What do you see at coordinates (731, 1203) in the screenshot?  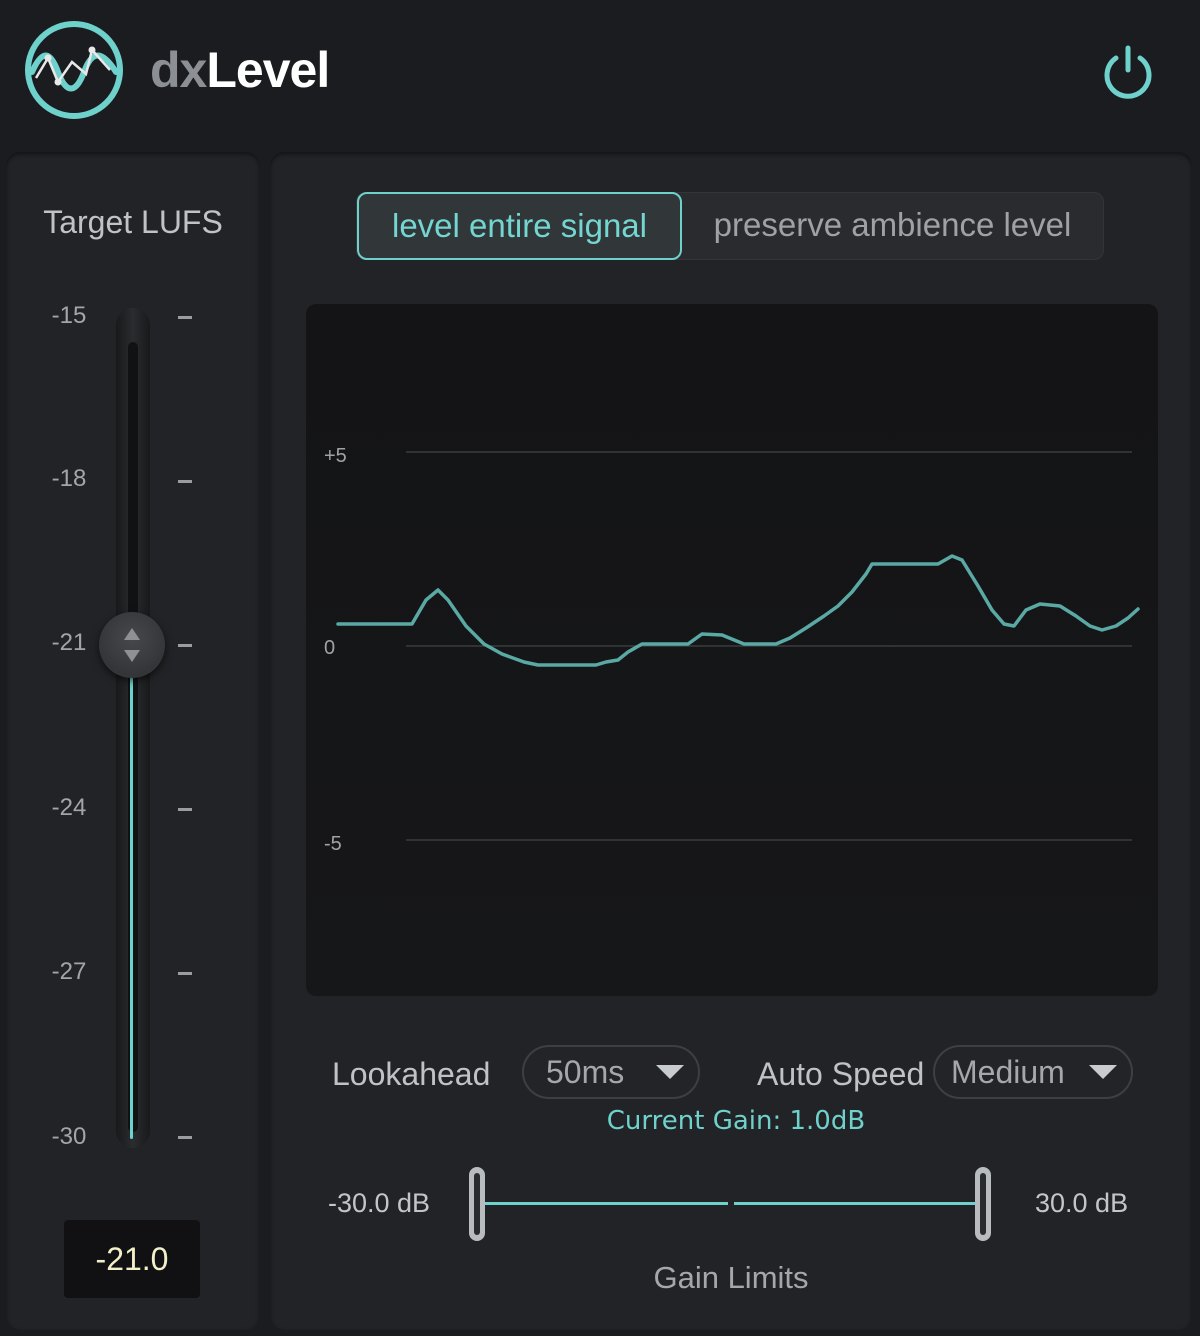 I see `gain-limits-center-notch` at bounding box center [731, 1203].